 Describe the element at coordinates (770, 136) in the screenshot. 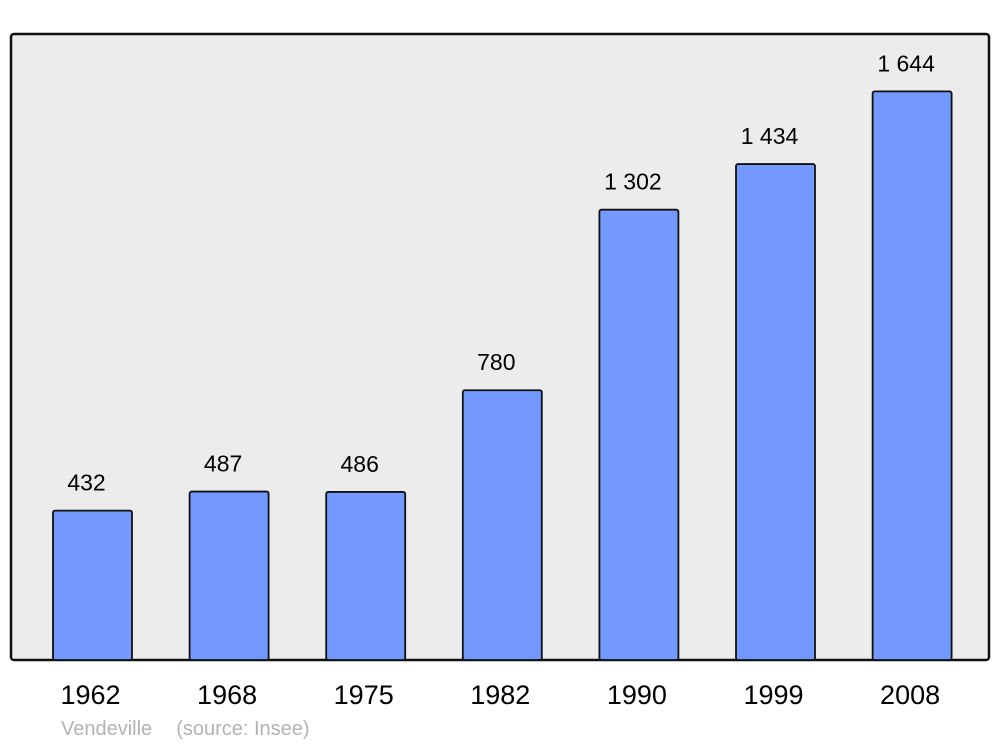

I see `value-label-1999: 1 434` at that location.